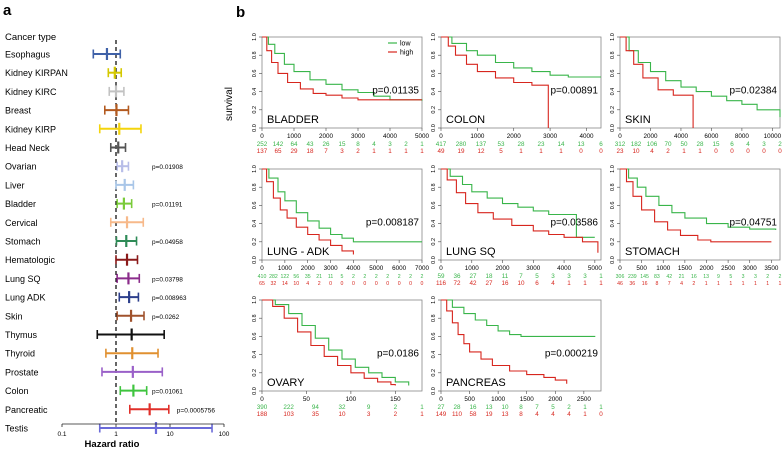  What do you see at coordinates (21, 223) in the screenshot?
I see `forest-row-label: Cervical` at bounding box center [21, 223].